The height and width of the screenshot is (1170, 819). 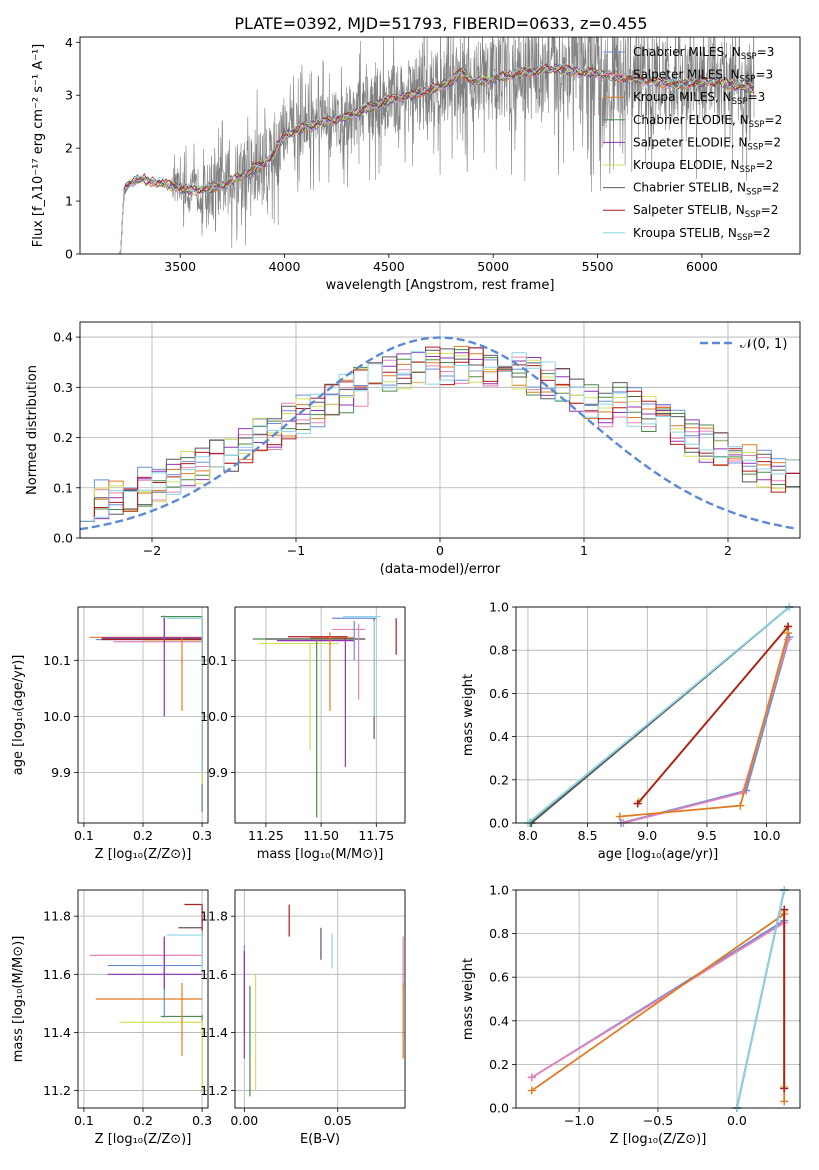 I want to click on legend-entry: Salpeter ELODIE, NSSP=2, so click(x=707, y=143).